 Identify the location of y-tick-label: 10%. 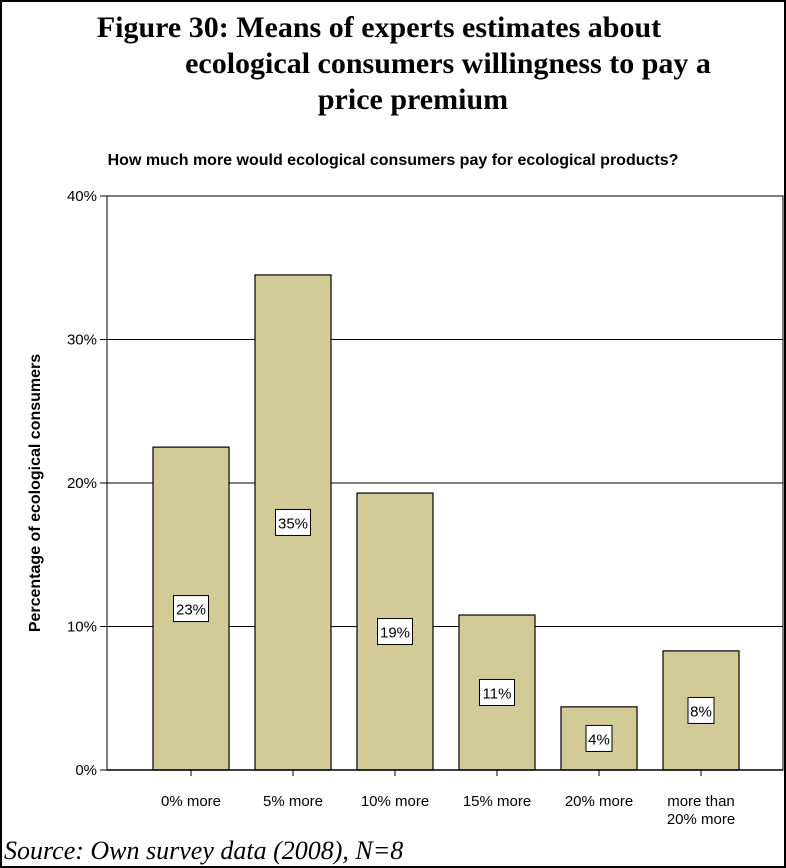
(82, 627).